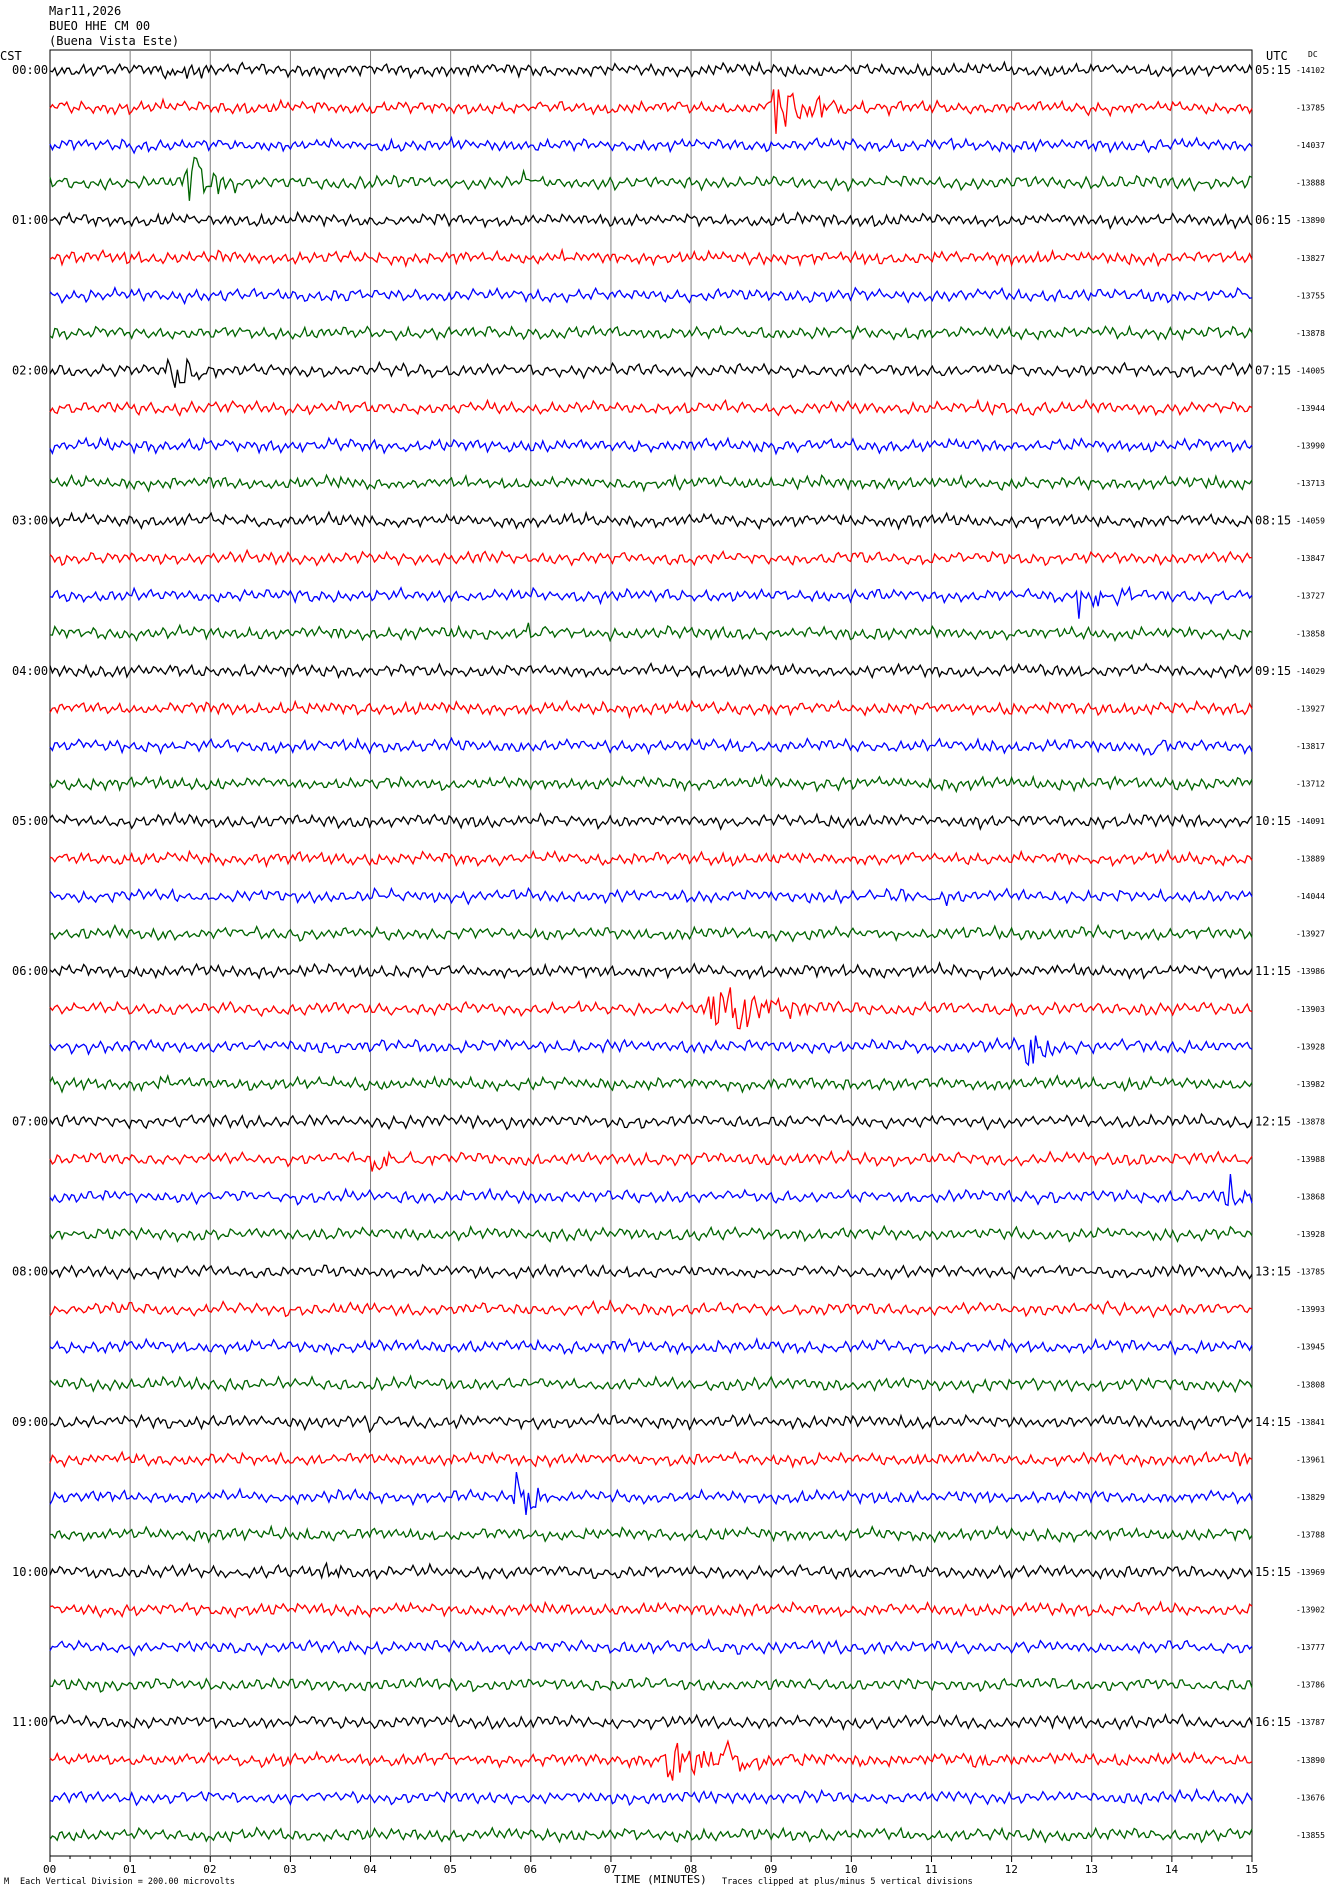 The image size is (1330, 1894). I want to click on row-dc-16: -14029, so click(1310, 671).